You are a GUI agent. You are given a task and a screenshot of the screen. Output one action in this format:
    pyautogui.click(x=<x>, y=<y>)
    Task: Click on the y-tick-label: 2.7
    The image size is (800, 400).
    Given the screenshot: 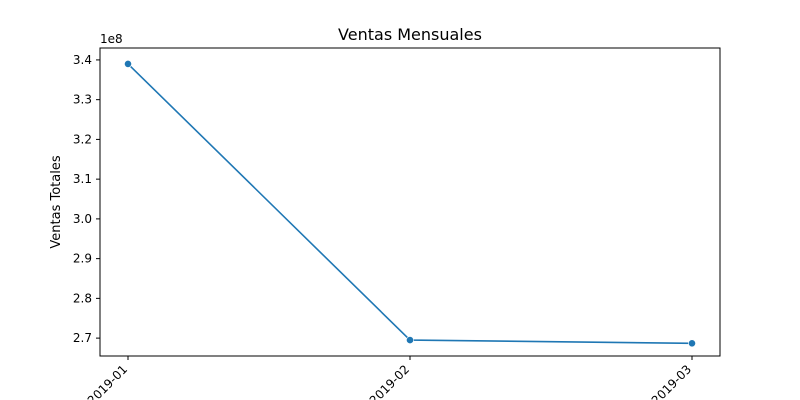 What is the action you would take?
    pyautogui.click(x=82, y=338)
    